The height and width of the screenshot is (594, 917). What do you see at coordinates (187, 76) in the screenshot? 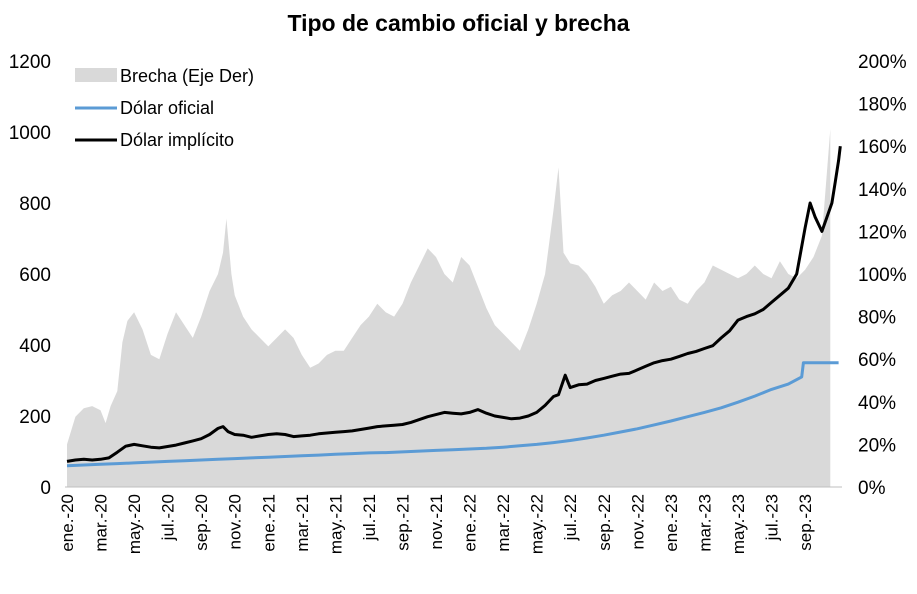
I see `legend-label-brecha: Brecha (Eje Der)` at bounding box center [187, 76].